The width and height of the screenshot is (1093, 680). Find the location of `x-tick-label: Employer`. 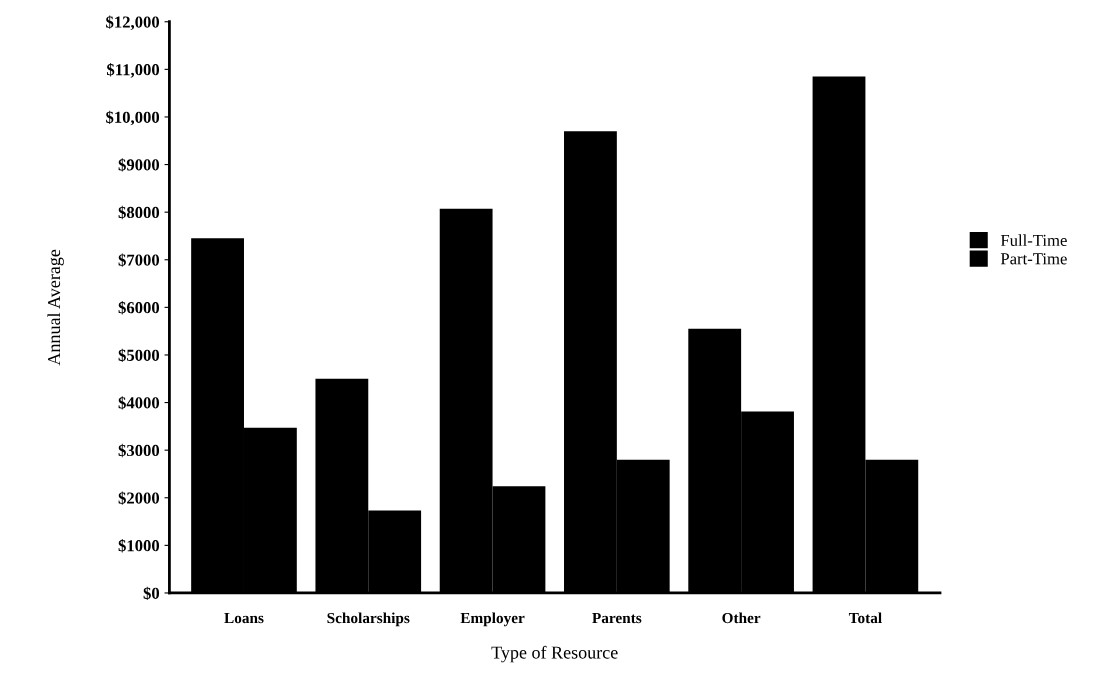

x-tick-label: Employer is located at coordinates (492, 619).